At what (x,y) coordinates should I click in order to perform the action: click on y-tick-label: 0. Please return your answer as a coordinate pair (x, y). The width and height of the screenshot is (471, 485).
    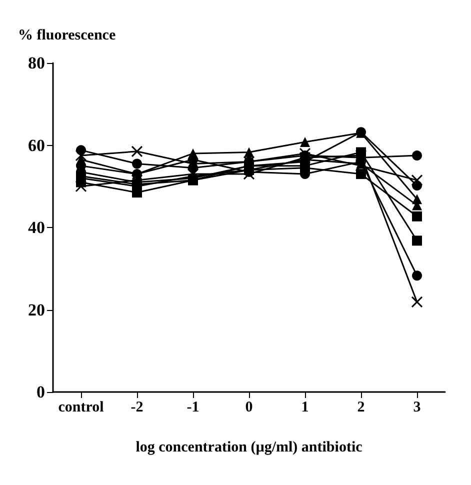
    Looking at the image, I should click on (40, 392).